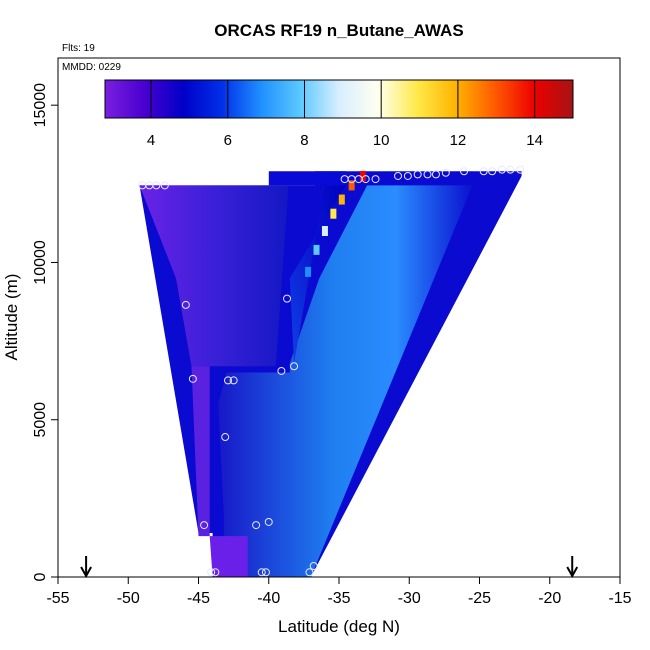 This screenshot has width=650, height=650. I want to click on heatmap-upper-left, so click(214, 276).